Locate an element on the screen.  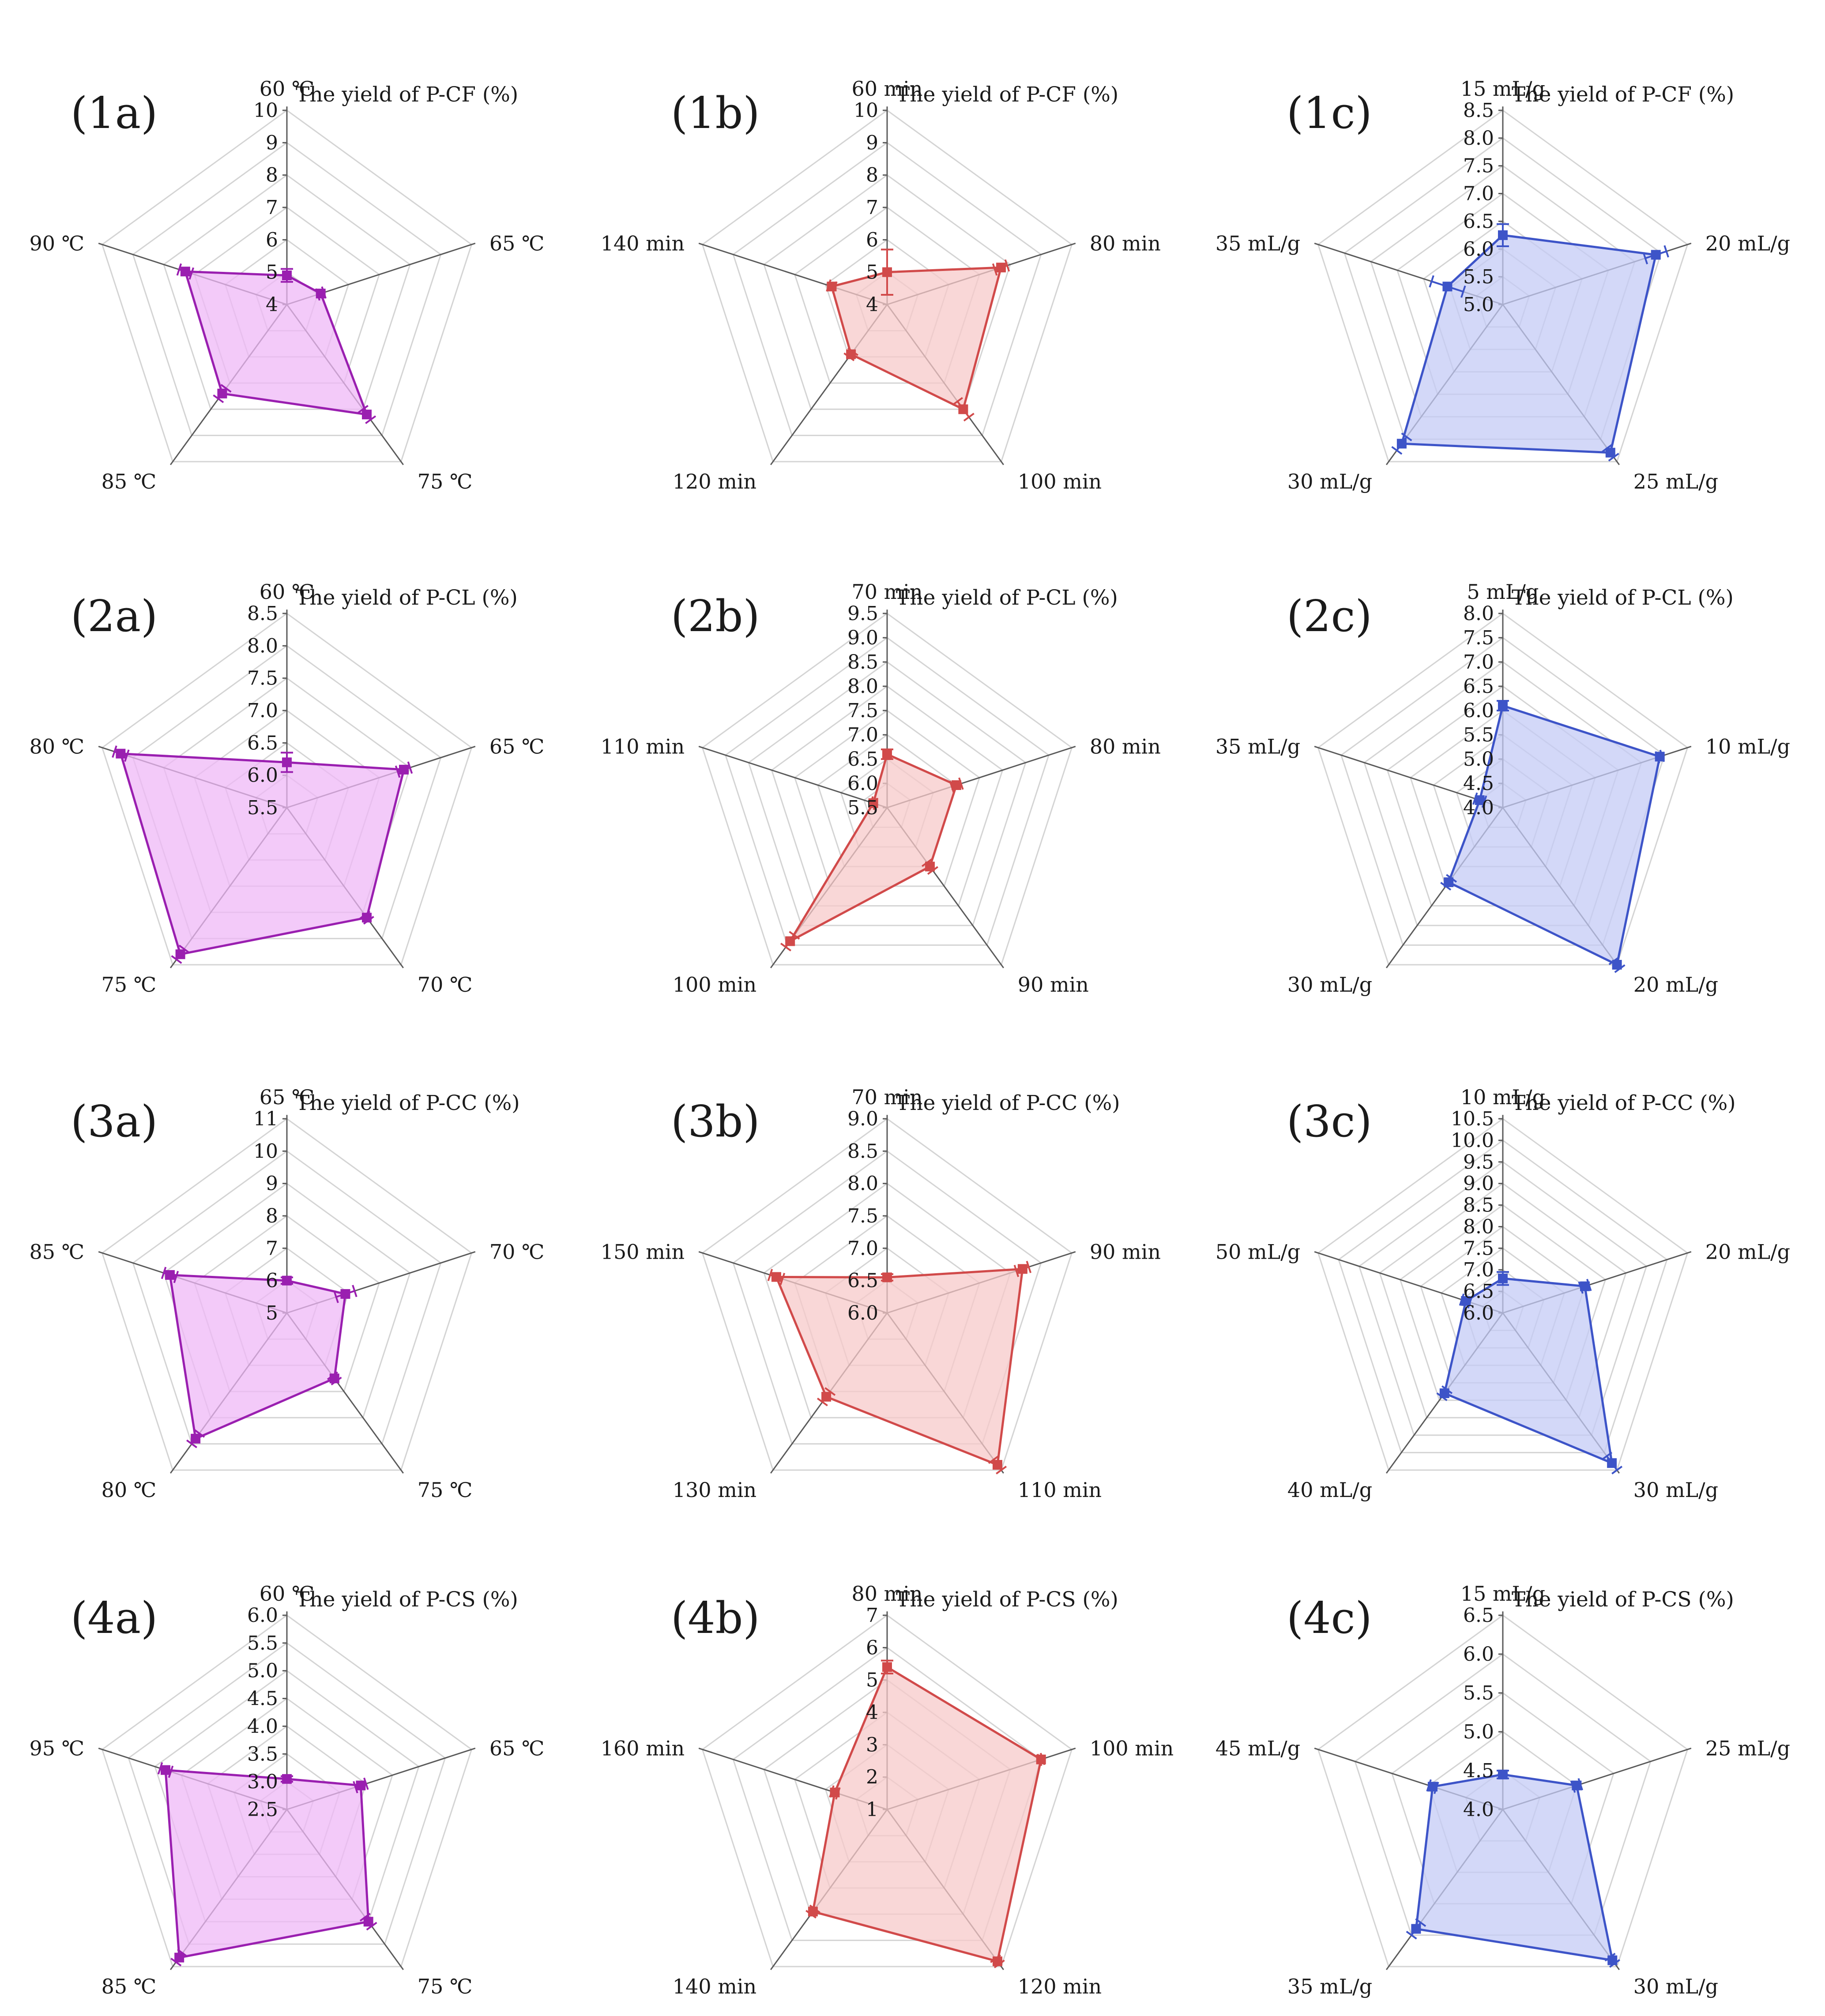
tick-label: 7.5 is located at coordinates (1478, 166).